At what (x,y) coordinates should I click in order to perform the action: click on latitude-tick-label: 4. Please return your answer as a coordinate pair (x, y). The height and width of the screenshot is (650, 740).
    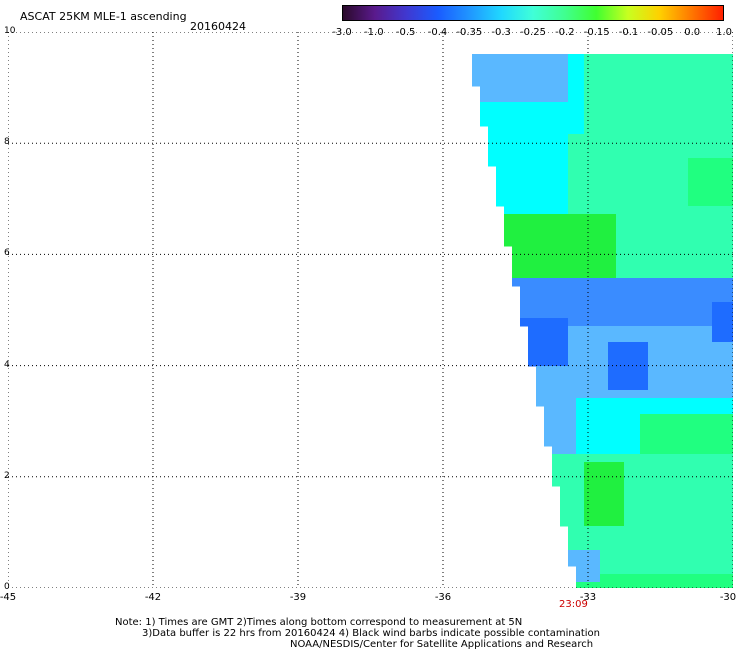
    Looking at the image, I should click on (7, 364).